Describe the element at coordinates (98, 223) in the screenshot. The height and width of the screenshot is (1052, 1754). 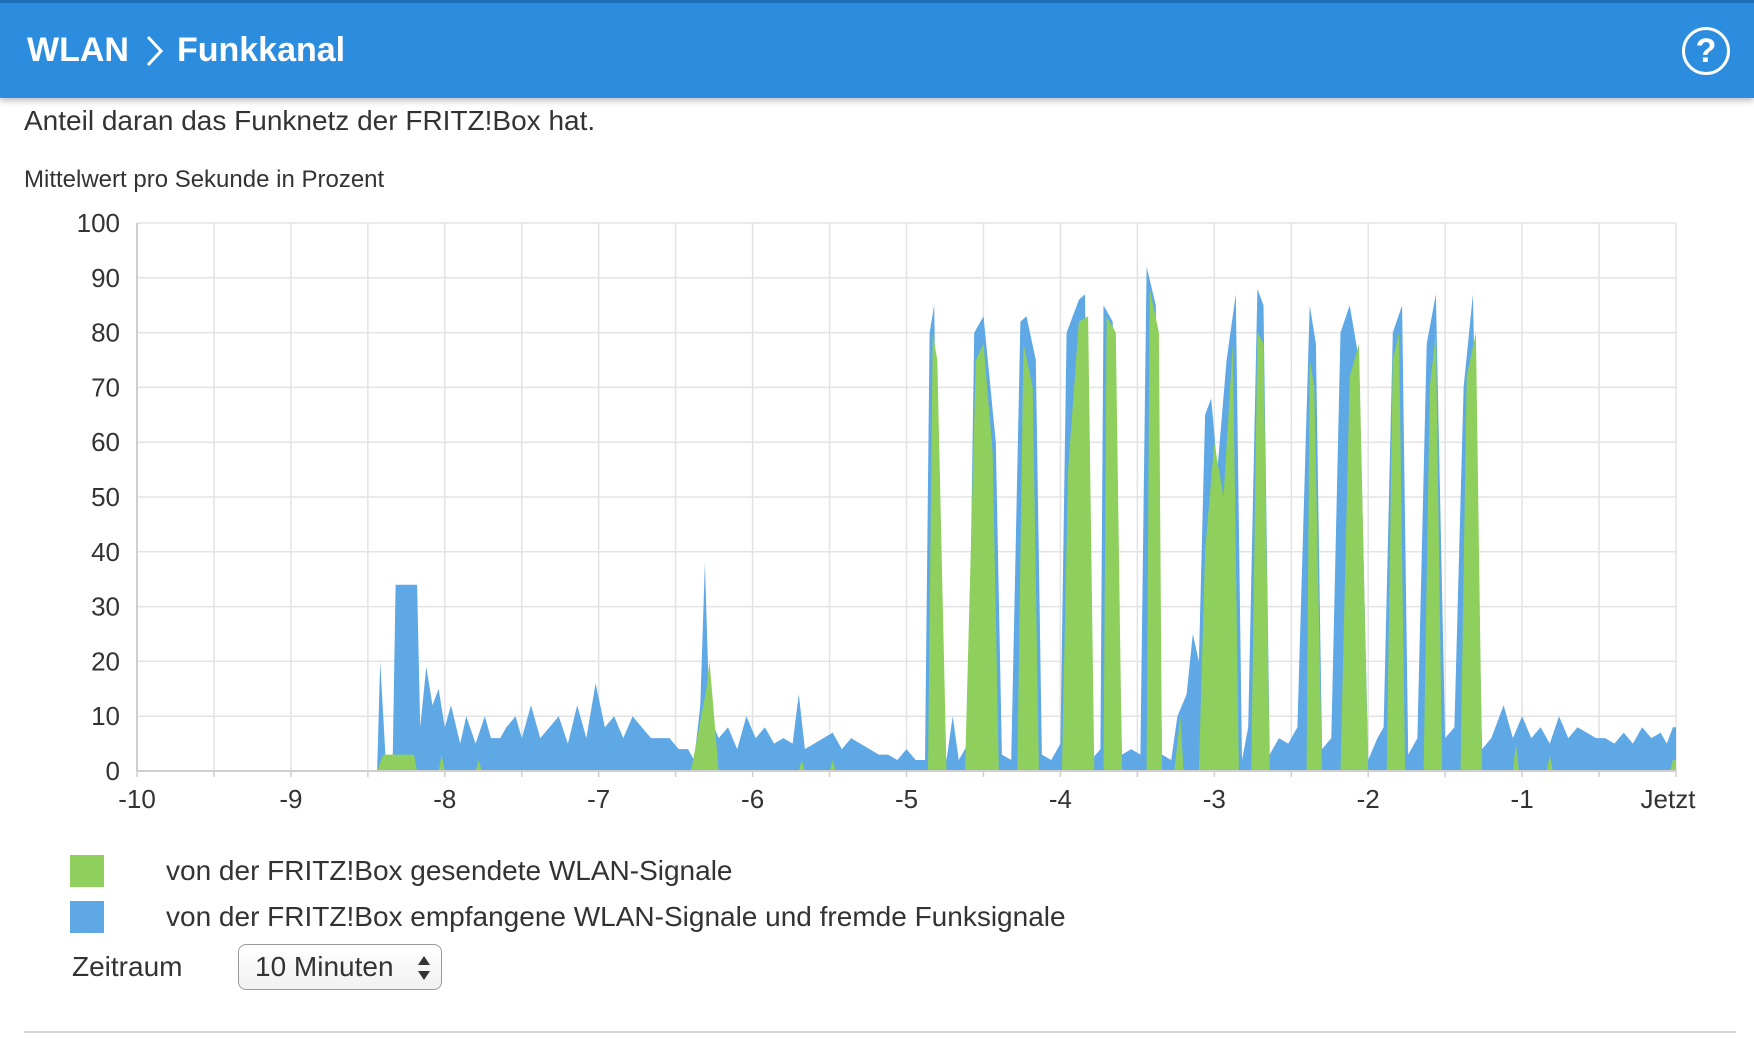
I see `y-tick-label: 100` at that location.